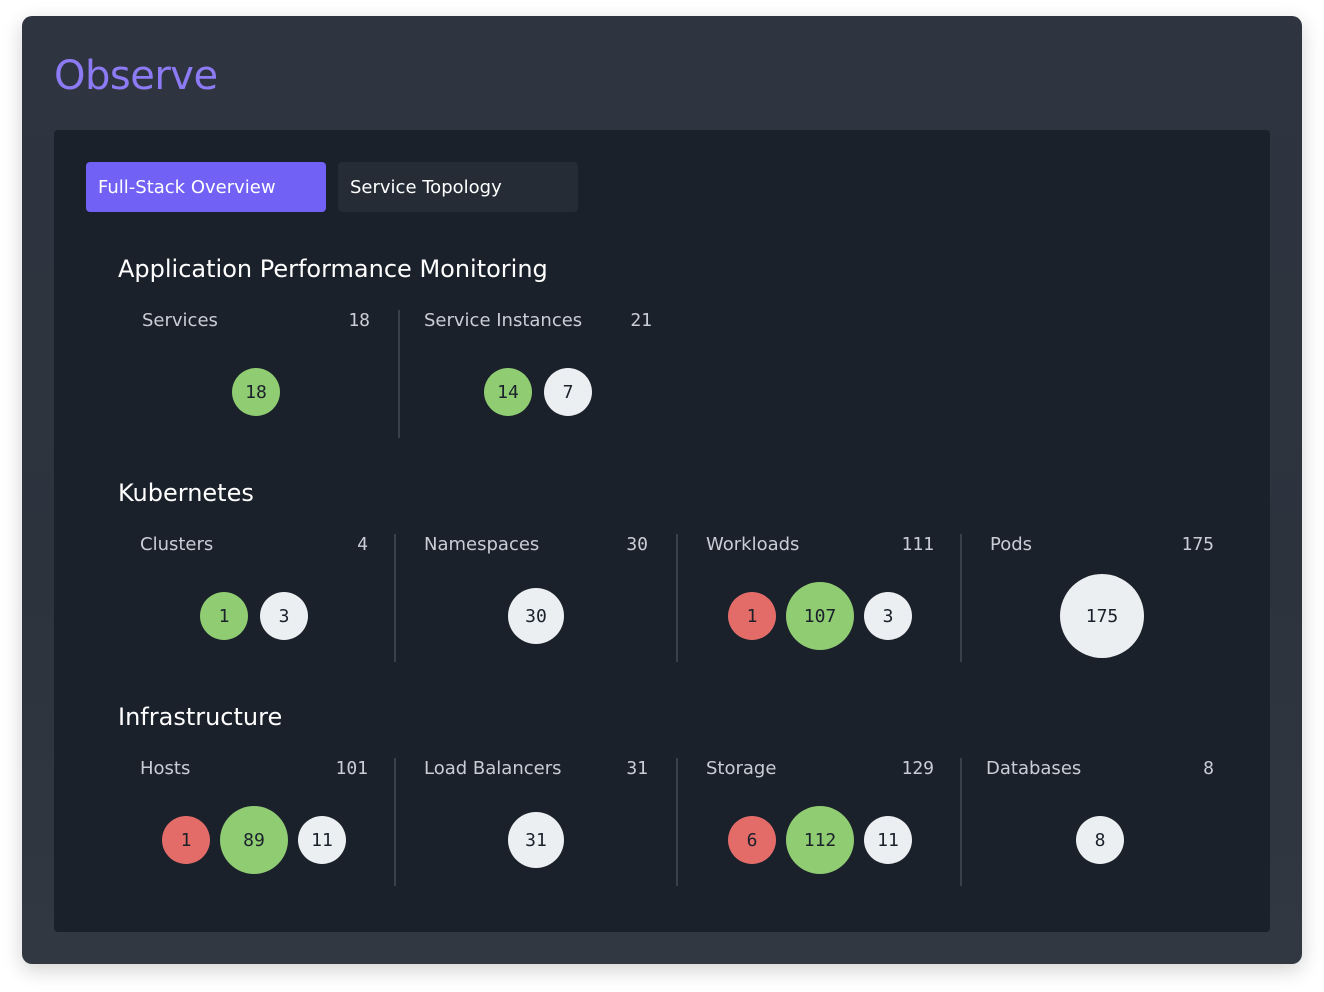 The height and width of the screenshot is (992, 1324). What do you see at coordinates (200, 717) in the screenshot?
I see `section-title-infrastructure: Infrastructure` at bounding box center [200, 717].